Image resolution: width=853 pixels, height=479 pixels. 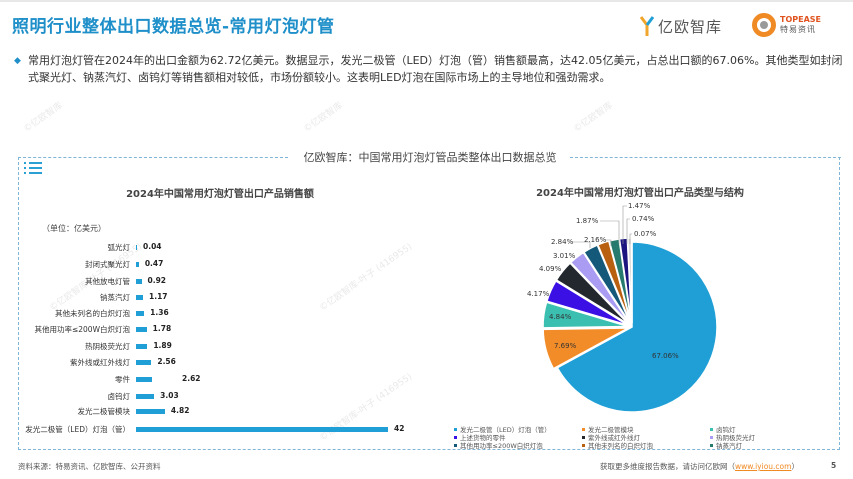 I want to click on legend-item: 钠蒸汽灯, so click(x=726, y=445).